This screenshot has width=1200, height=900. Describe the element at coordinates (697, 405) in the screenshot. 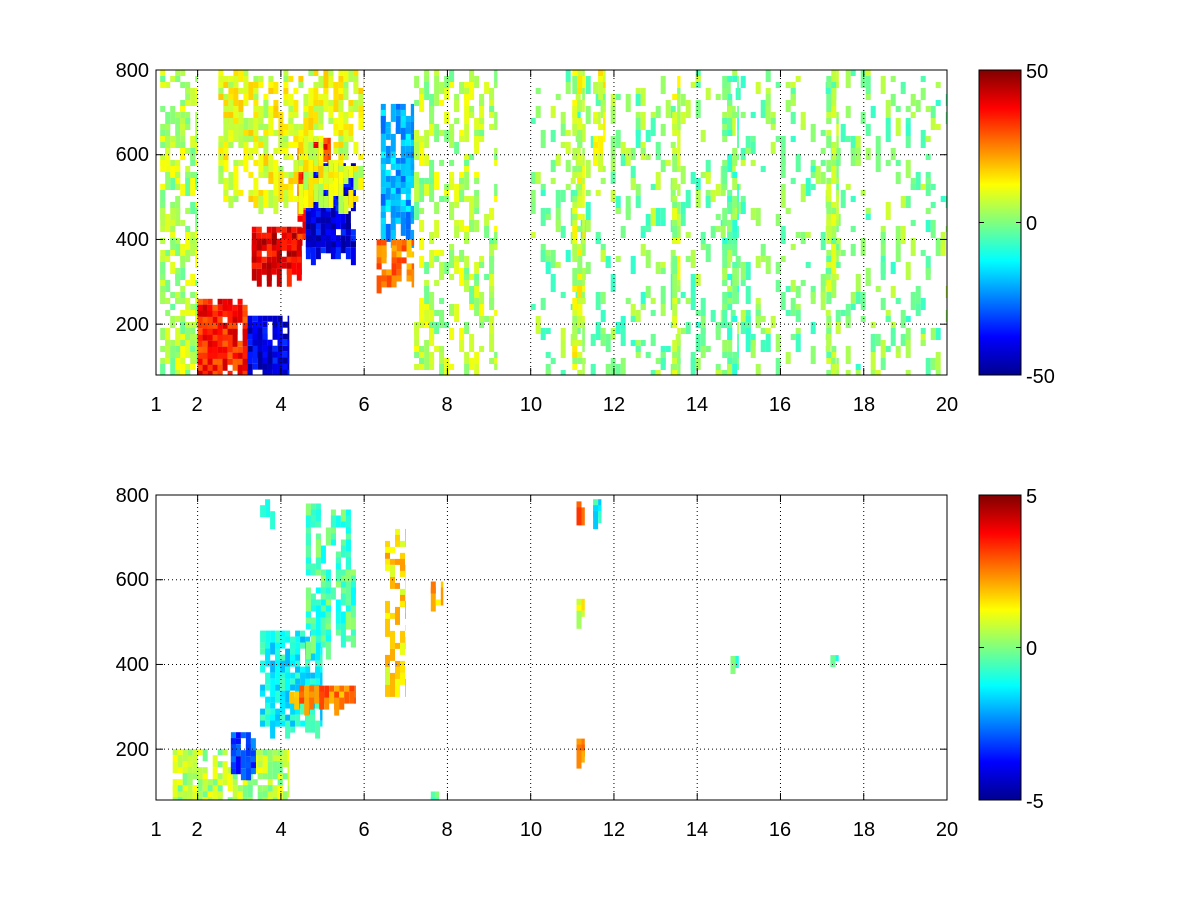

I see `x-tick-label: 14` at that location.